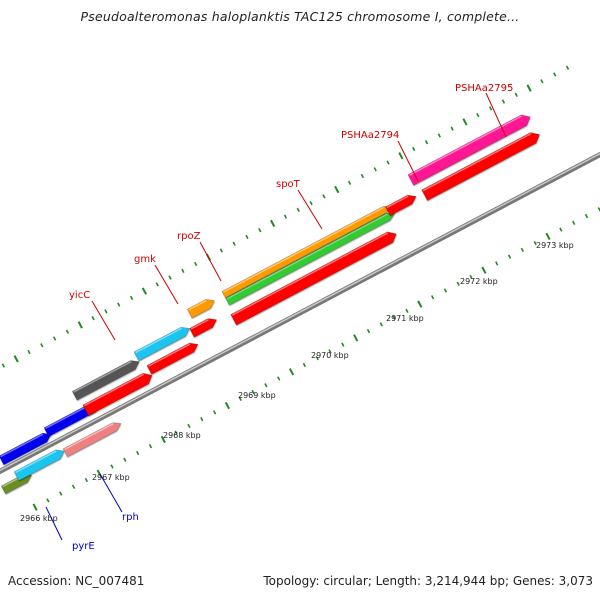 The width and height of the screenshot is (600, 600). I want to click on scale-label-2968: 2968 kbp, so click(182, 435).